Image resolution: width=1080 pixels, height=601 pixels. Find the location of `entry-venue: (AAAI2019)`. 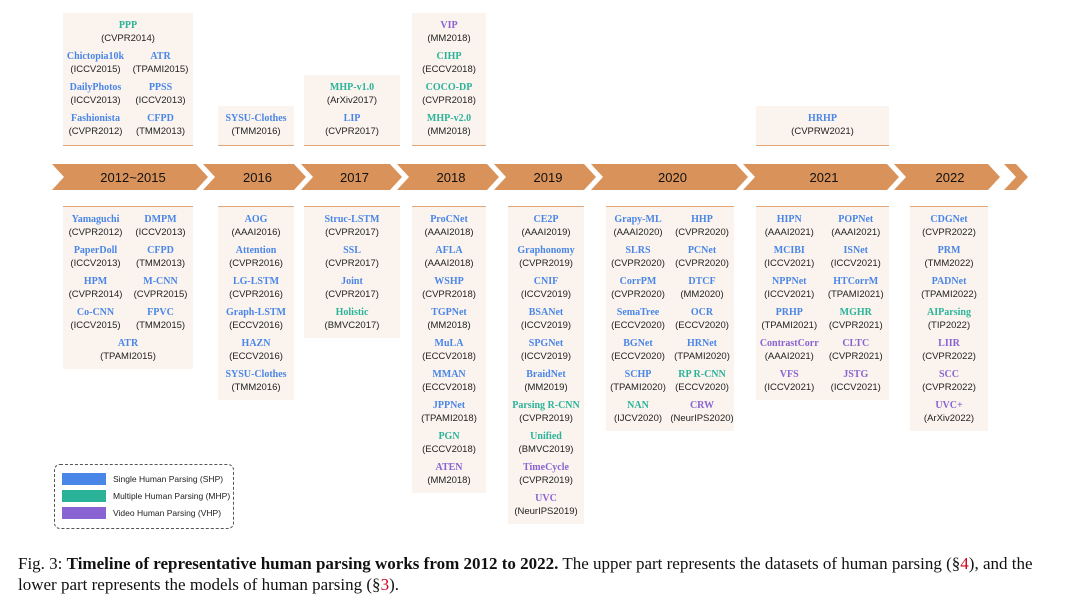

entry-venue: (AAAI2019) is located at coordinates (546, 232).